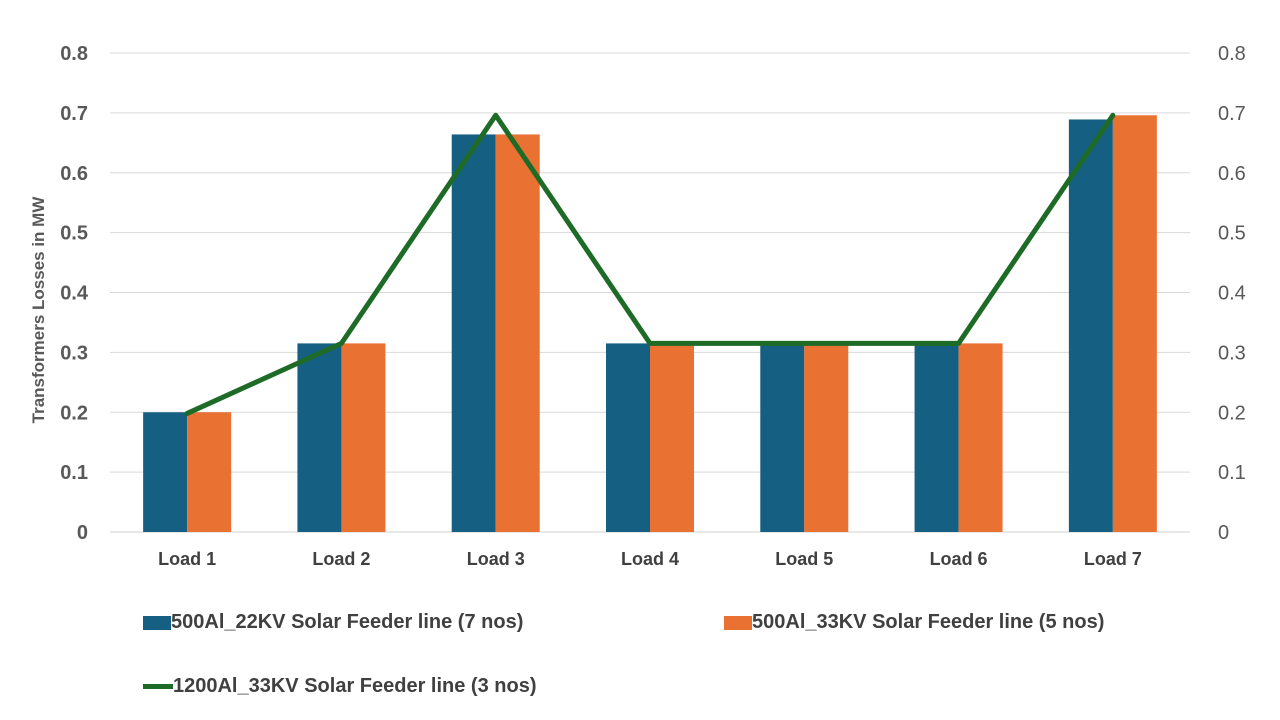  Describe the element at coordinates (74, 114) in the screenshot. I see `left-tick-label: 0.7` at that location.